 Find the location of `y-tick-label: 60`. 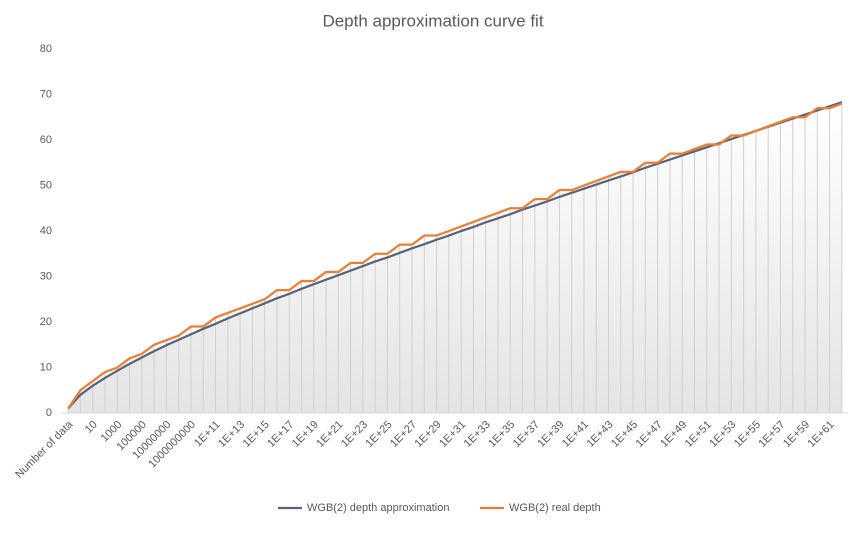

y-tick-label: 60 is located at coordinates (46, 140).